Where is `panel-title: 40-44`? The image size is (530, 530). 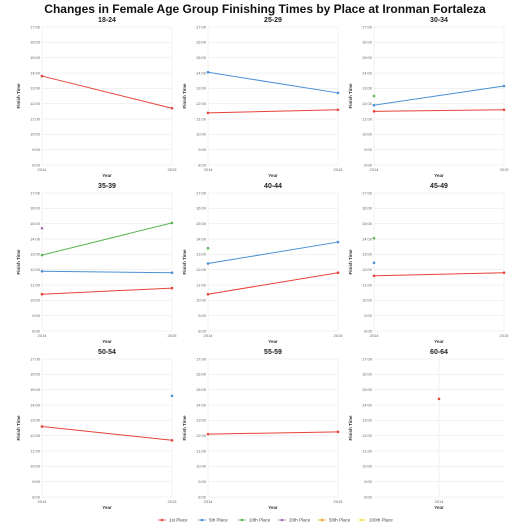
panel-title: 40-44 is located at coordinates (273, 186).